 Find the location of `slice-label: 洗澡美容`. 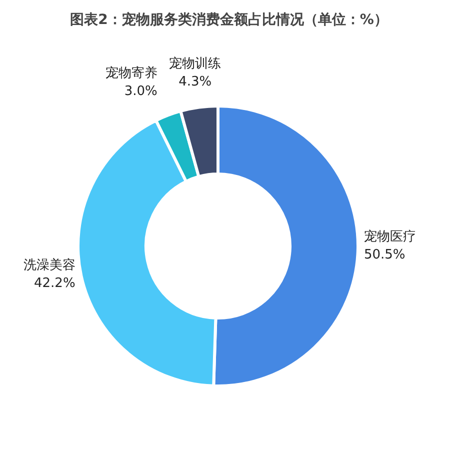

slice-label: 洗澡美容 is located at coordinates (49, 264).